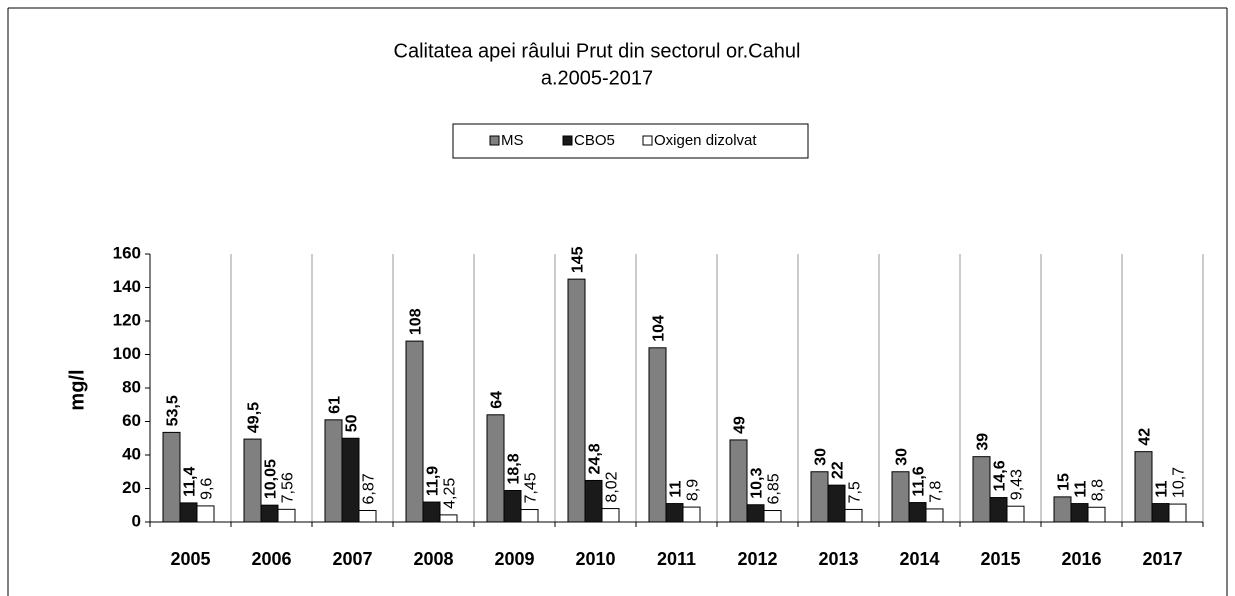 This screenshot has height=596, width=1235. Describe the element at coordinates (693, 490) in the screenshot. I see `data-label: 8,9` at that location.